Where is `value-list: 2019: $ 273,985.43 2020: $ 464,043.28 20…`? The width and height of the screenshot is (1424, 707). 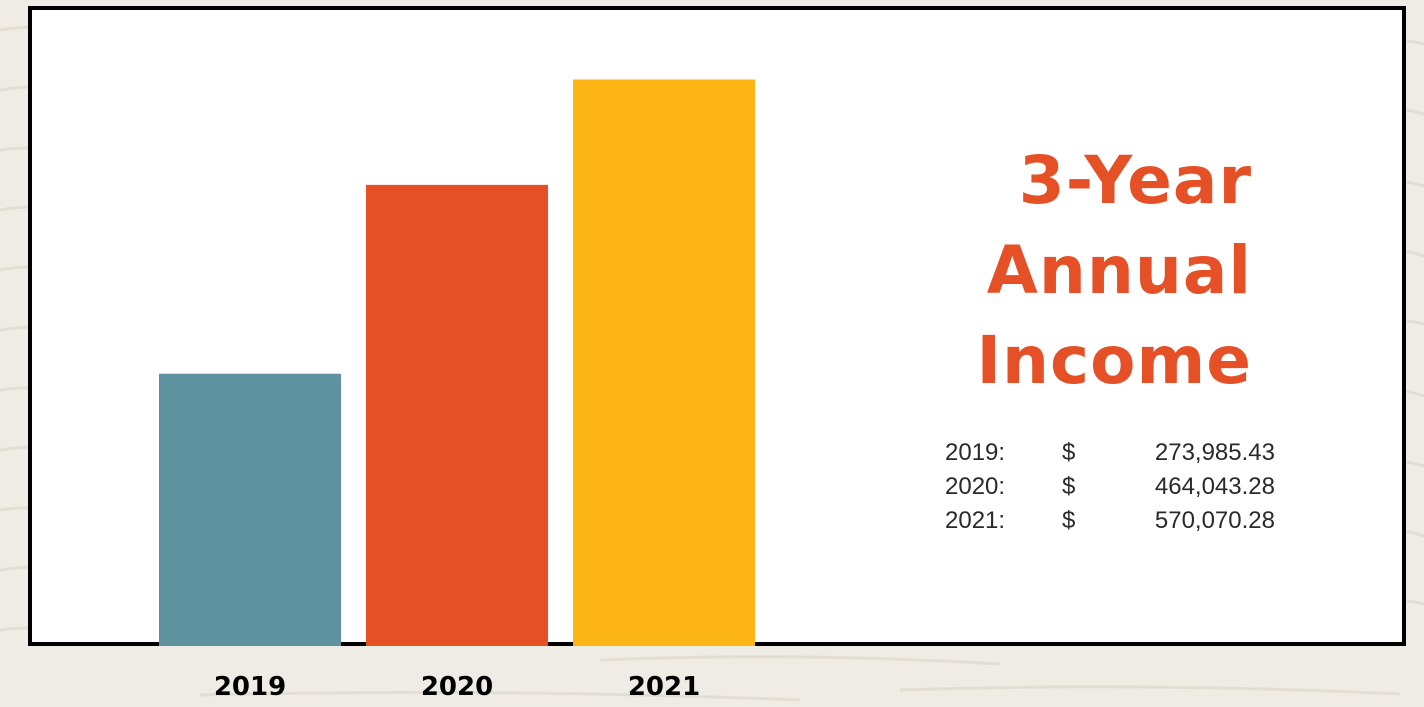 value-list: 2019: $ 273,985.43 2020: $ 464,043.28 20… is located at coordinates (1110, 487).